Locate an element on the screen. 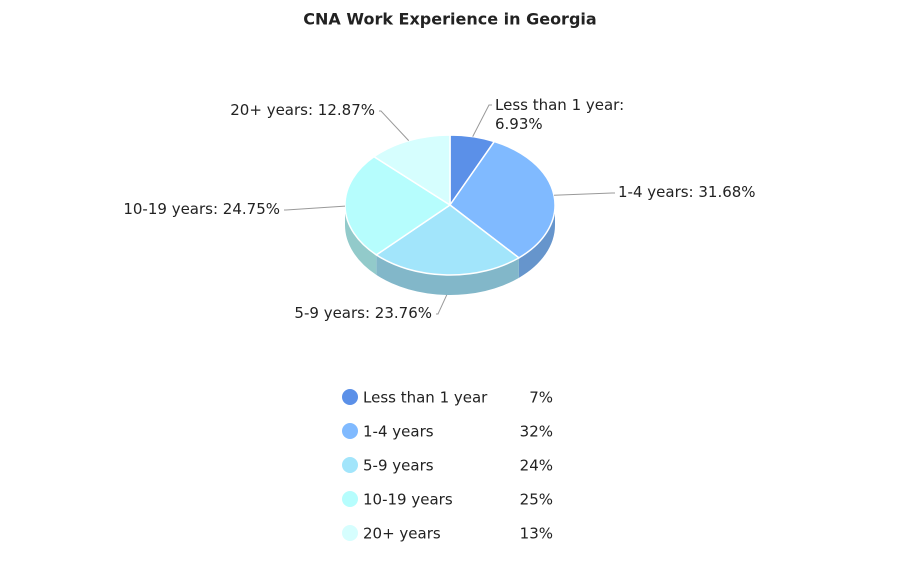 The height and width of the screenshot is (563, 902). legend-value: 25% is located at coordinates (536, 500).